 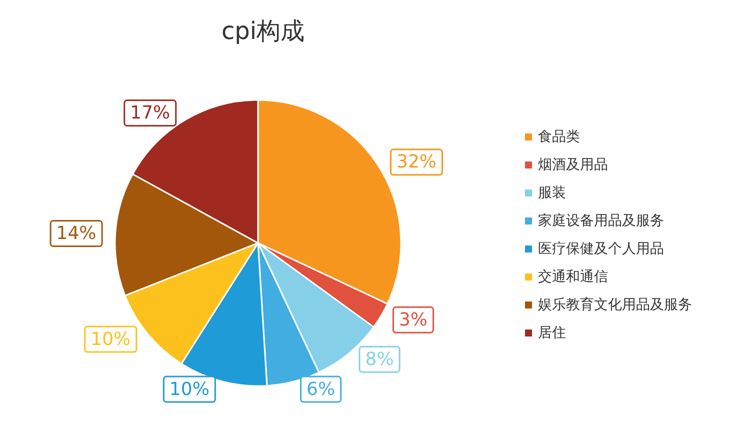 I want to click on legend-label: 食品类, so click(x=559, y=137).